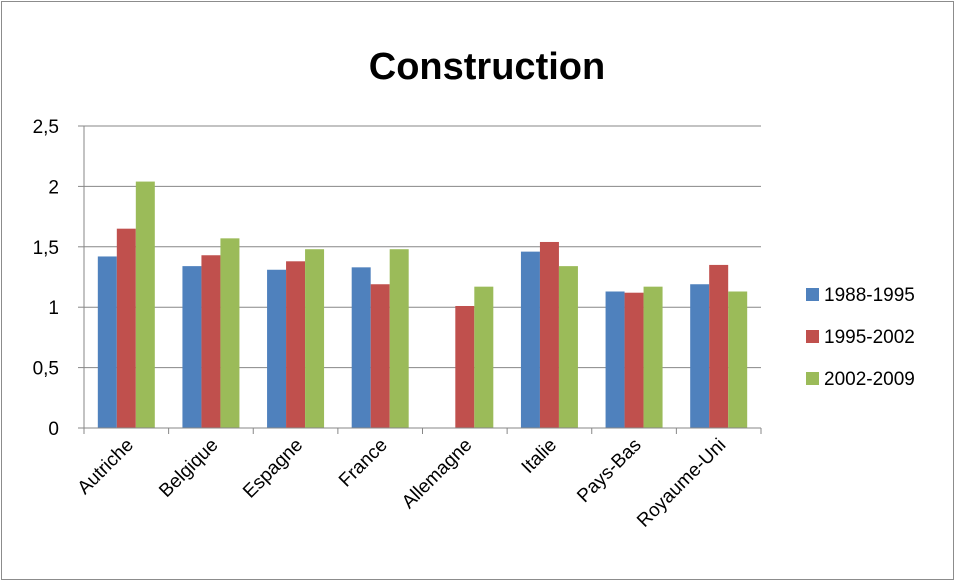 The image size is (955, 584). What do you see at coordinates (188, 468) in the screenshot?
I see `x-category-label: Belgique` at bounding box center [188, 468].